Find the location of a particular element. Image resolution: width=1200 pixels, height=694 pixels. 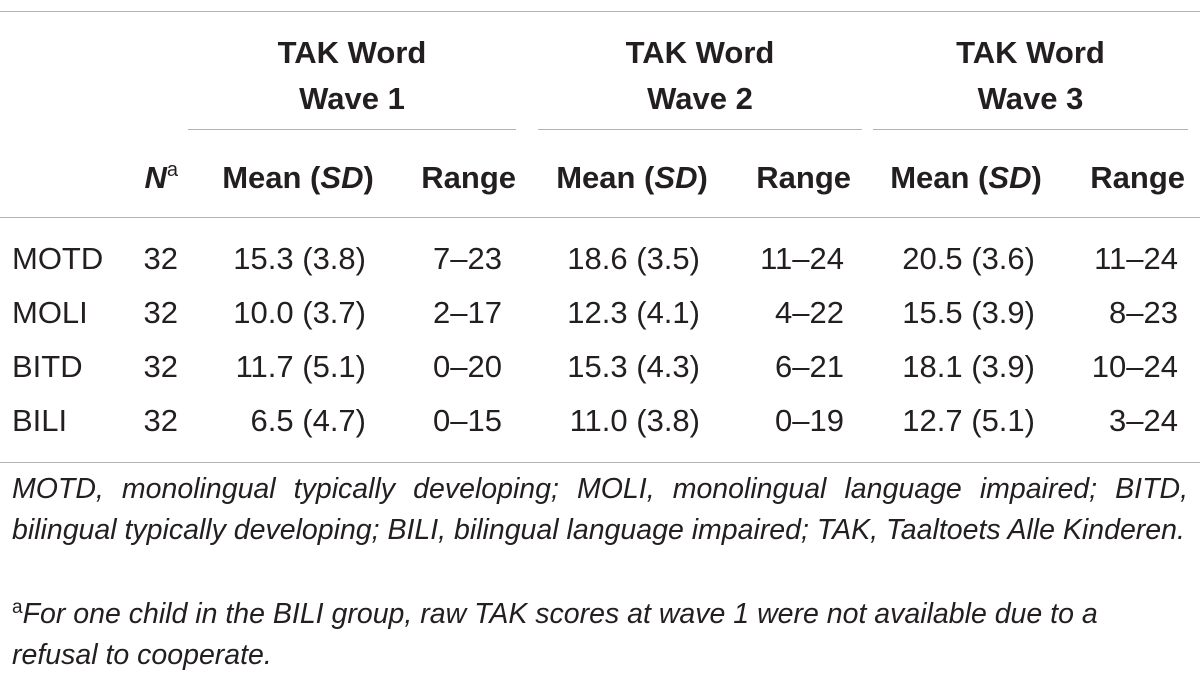

top-rule is located at coordinates (600, 11).